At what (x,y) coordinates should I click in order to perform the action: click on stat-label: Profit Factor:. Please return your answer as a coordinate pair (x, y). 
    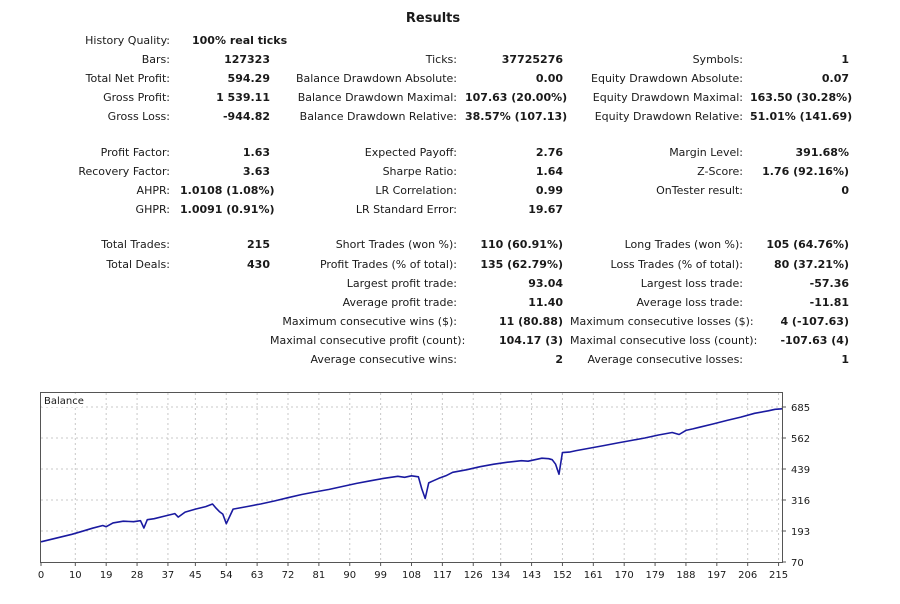
    Looking at the image, I should click on (135, 152).